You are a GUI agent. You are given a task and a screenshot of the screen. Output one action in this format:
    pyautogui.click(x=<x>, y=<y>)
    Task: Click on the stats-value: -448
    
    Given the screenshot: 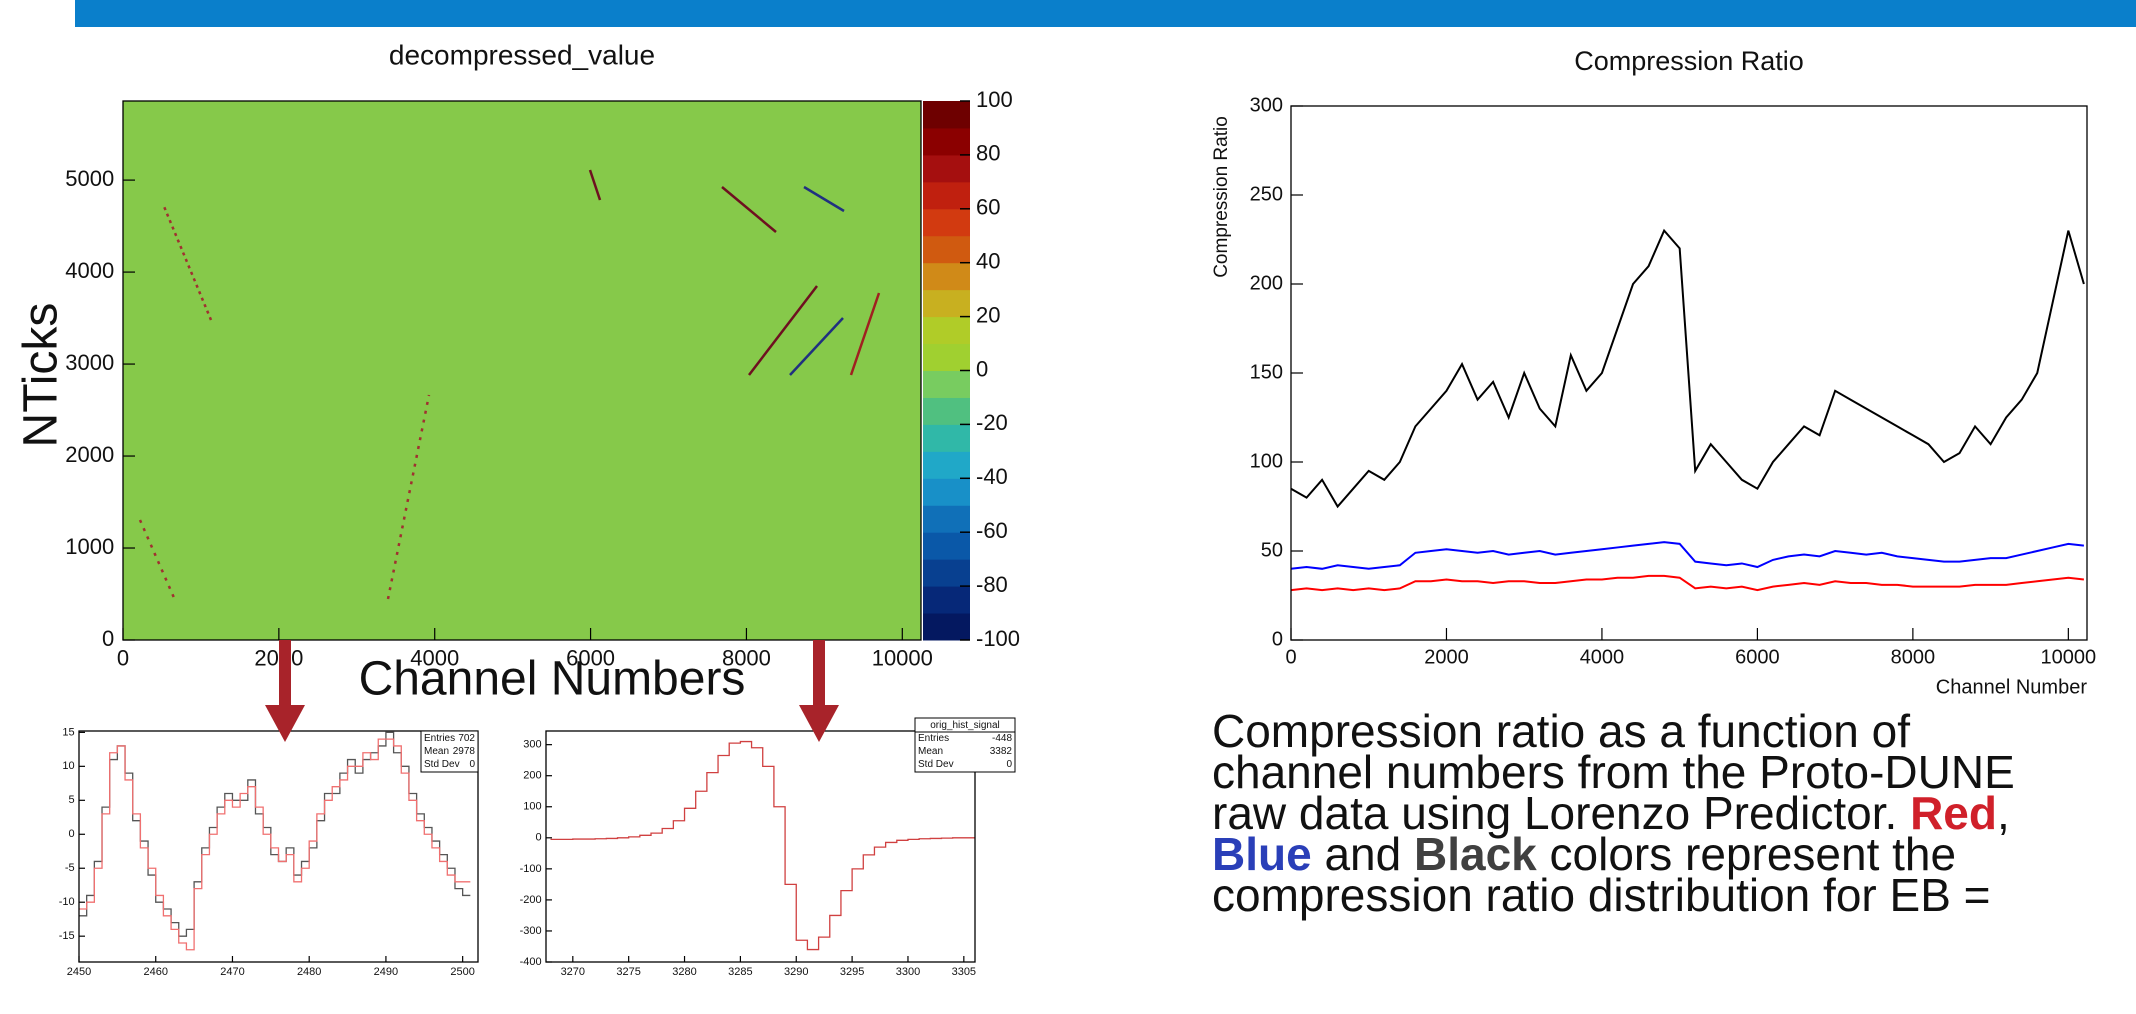 What is the action you would take?
    pyautogui.click(x=1002, y=738)
    